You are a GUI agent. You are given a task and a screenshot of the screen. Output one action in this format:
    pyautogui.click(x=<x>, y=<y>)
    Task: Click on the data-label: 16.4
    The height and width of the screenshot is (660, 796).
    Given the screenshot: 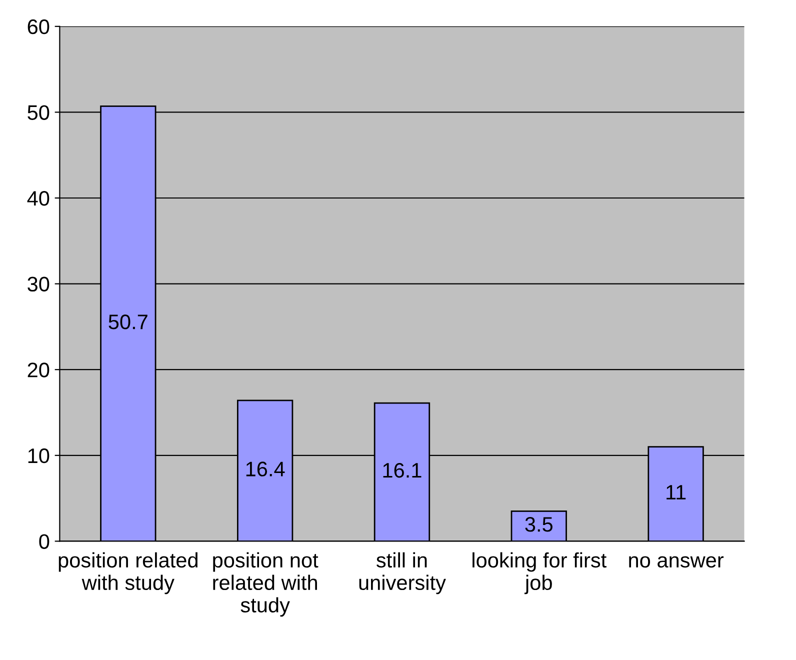 What is the action you would take?
    pyautogui.click(x=265, y=469)
    